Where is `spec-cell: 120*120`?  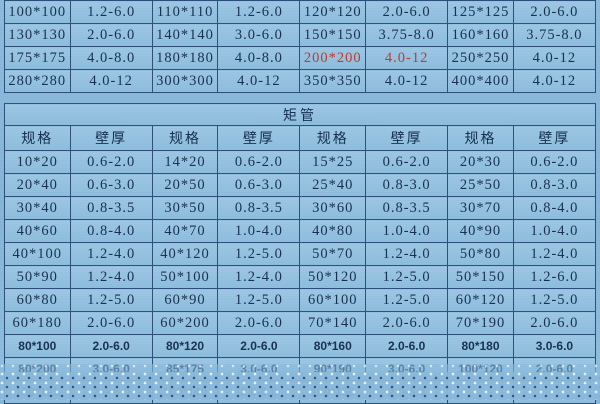
spec-cell: 120*120 is located at coordinates (333, 12).